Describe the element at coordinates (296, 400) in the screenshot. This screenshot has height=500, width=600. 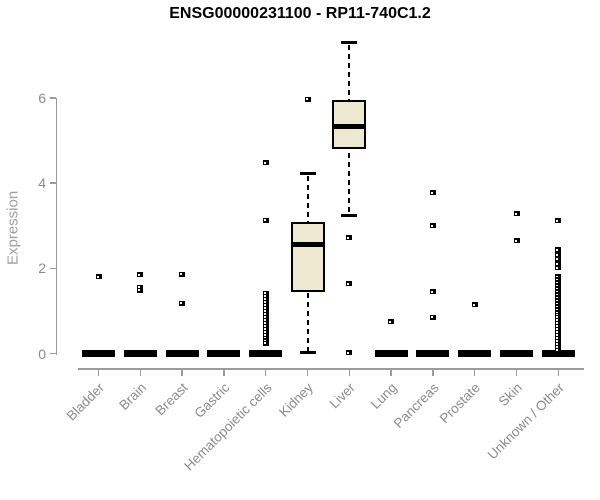
I see `x-axis-label: Kidney` at that location.